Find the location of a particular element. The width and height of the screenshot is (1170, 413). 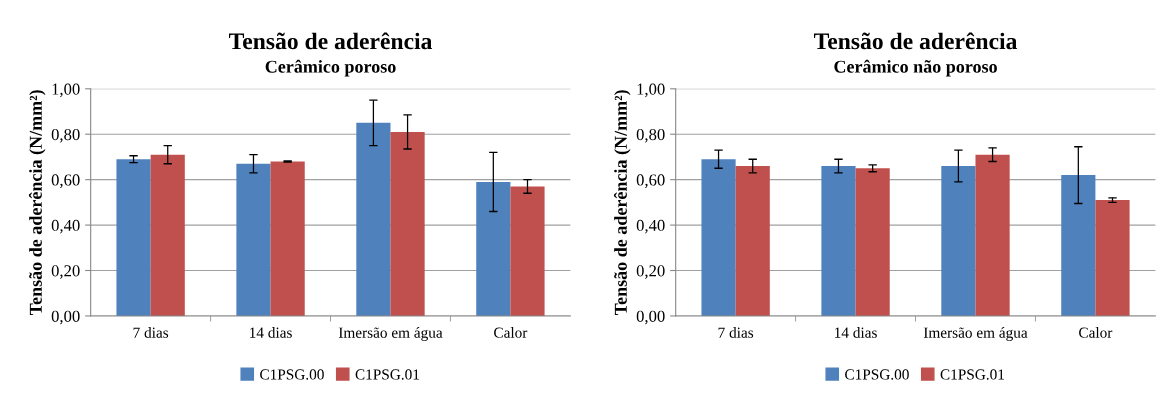

chart-subtitle: Cerâmico poroso is located at coordinates (330, 68).